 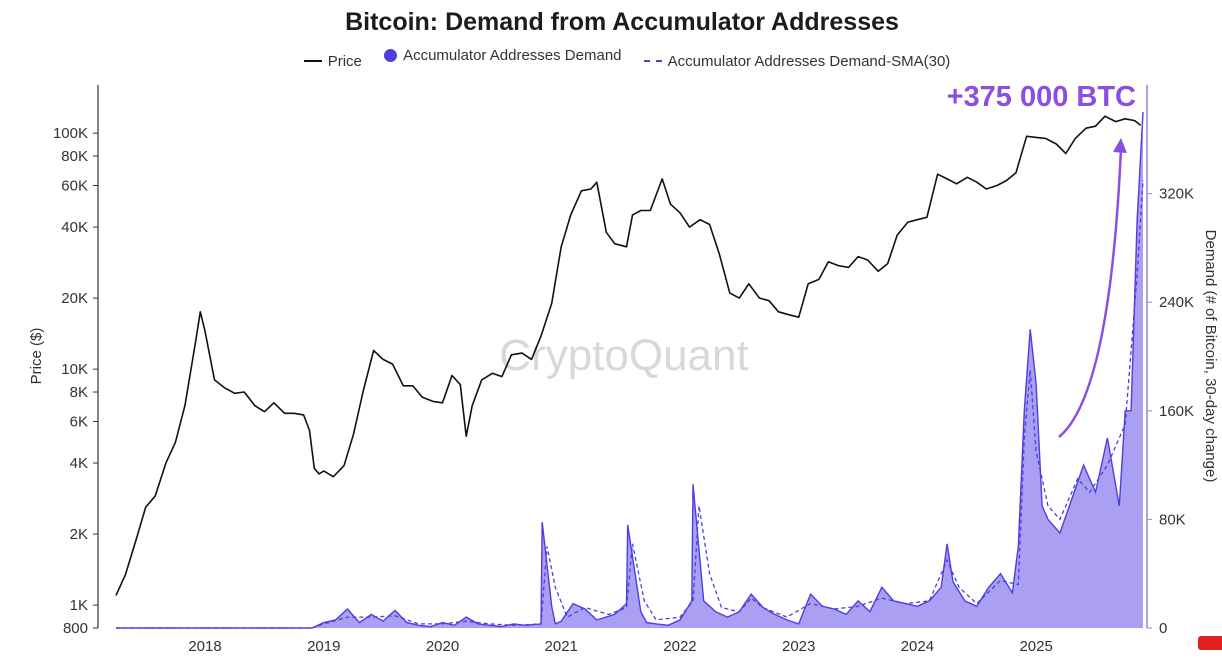 What do you see at coordinates (809, 61) in the screenshot?
I see `legend-label-sma: Accumulator Addresses Demand-SMA(30)` at bounding box center [809, 61].